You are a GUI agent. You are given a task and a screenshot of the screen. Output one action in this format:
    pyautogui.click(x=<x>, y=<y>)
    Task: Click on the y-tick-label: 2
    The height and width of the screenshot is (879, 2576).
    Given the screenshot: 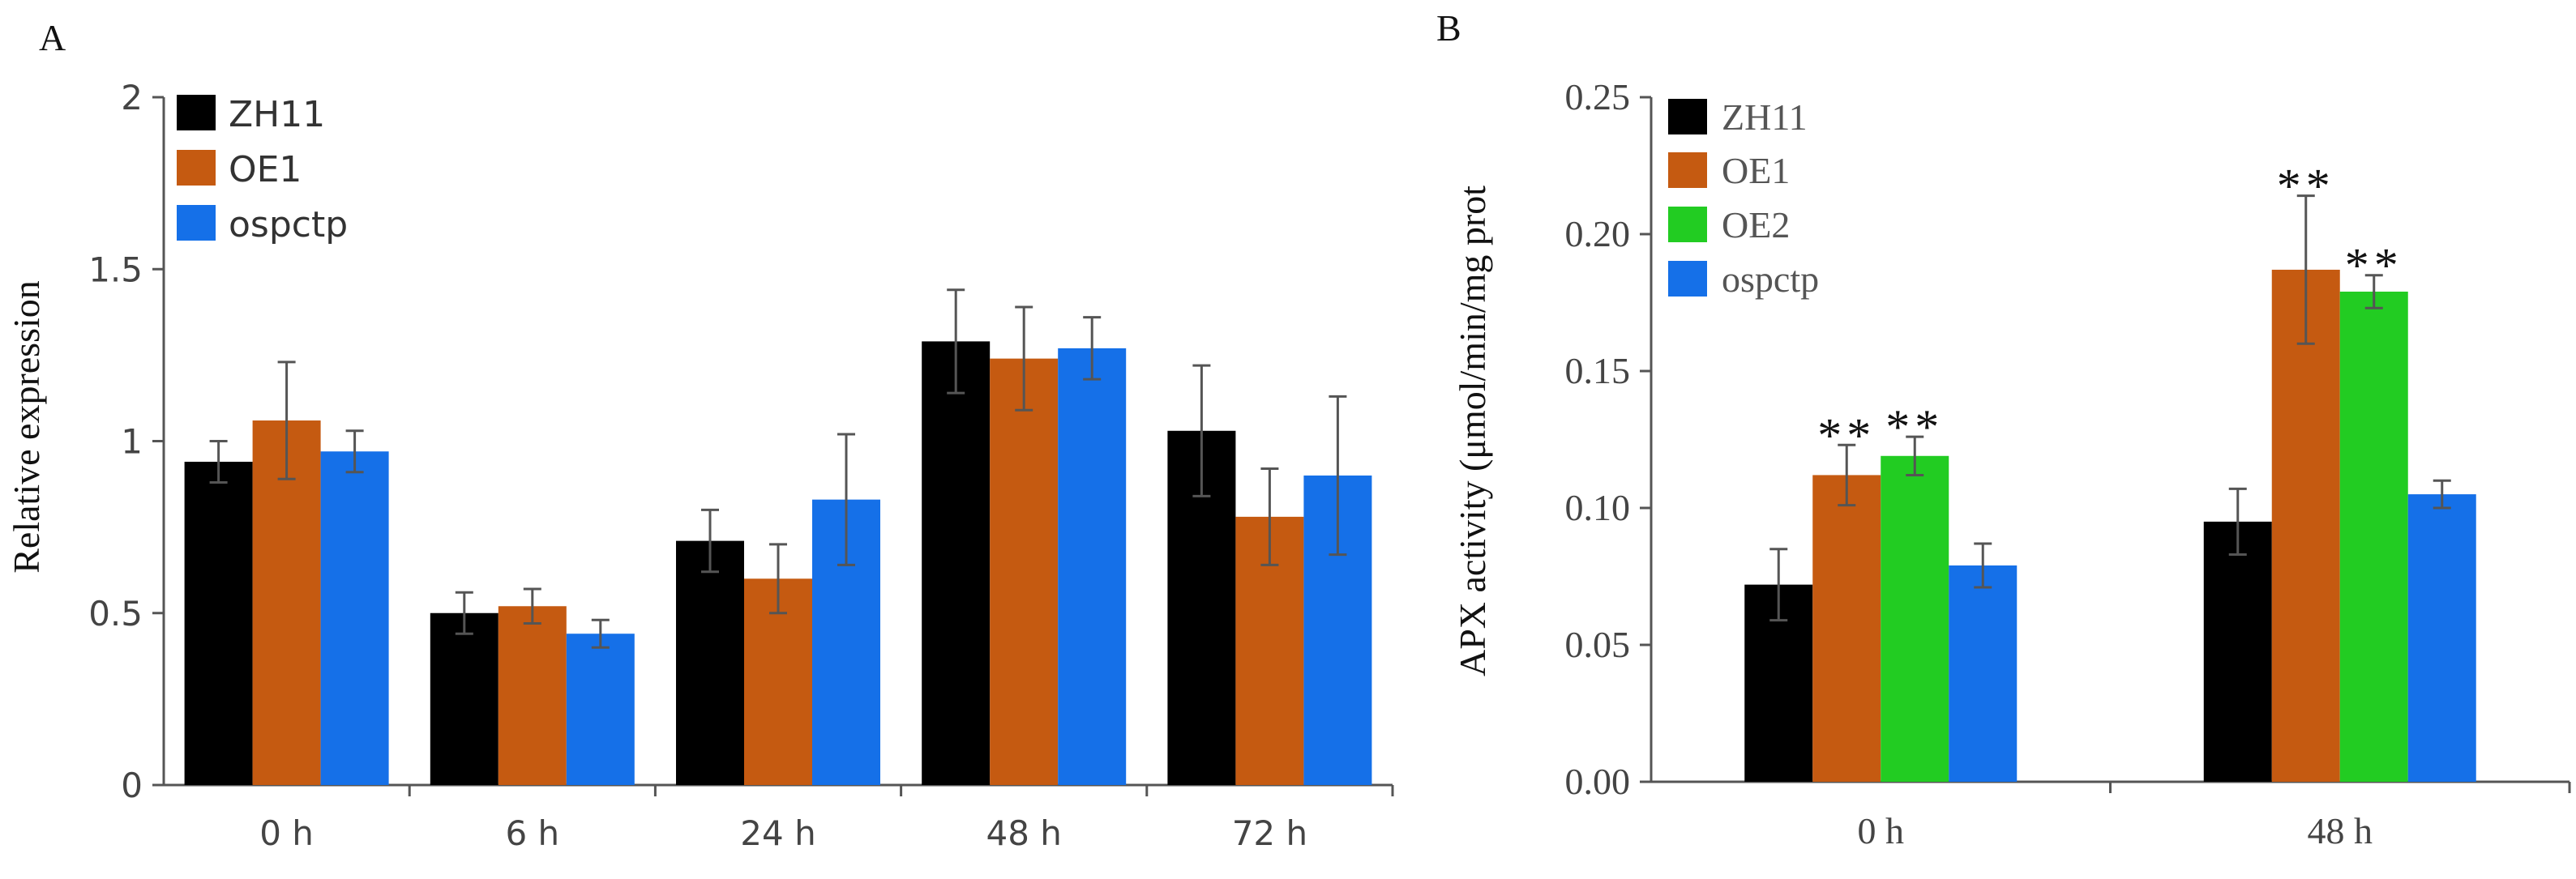 What is the action you would take?
    pyautogui.click(x=132, y=97)
    